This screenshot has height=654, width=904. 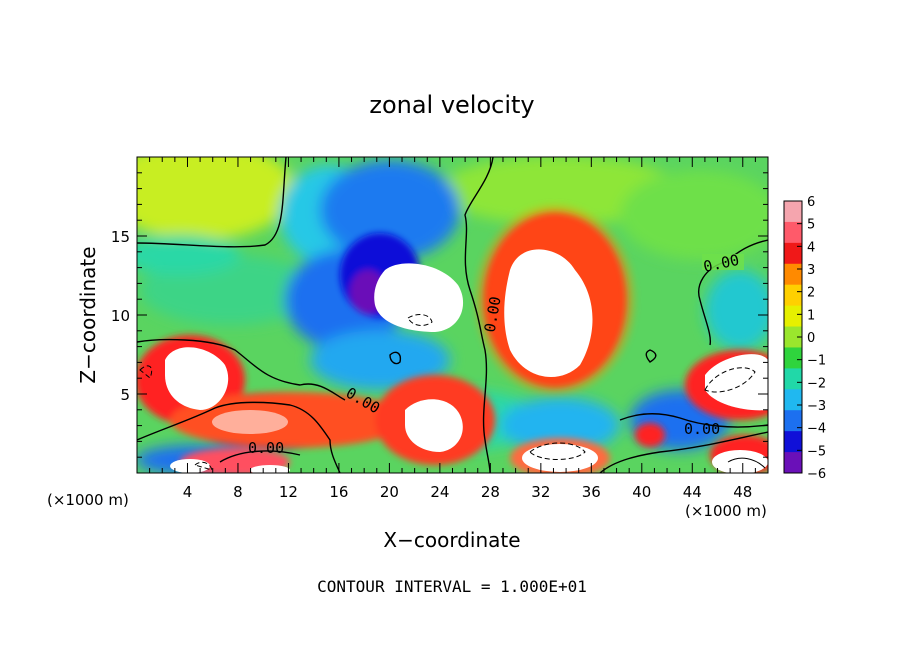 What do you see at coordinates (811, 247) in the screenshot?
I see `colorbar-tick-label: 4` at bounding box center [811, 247].